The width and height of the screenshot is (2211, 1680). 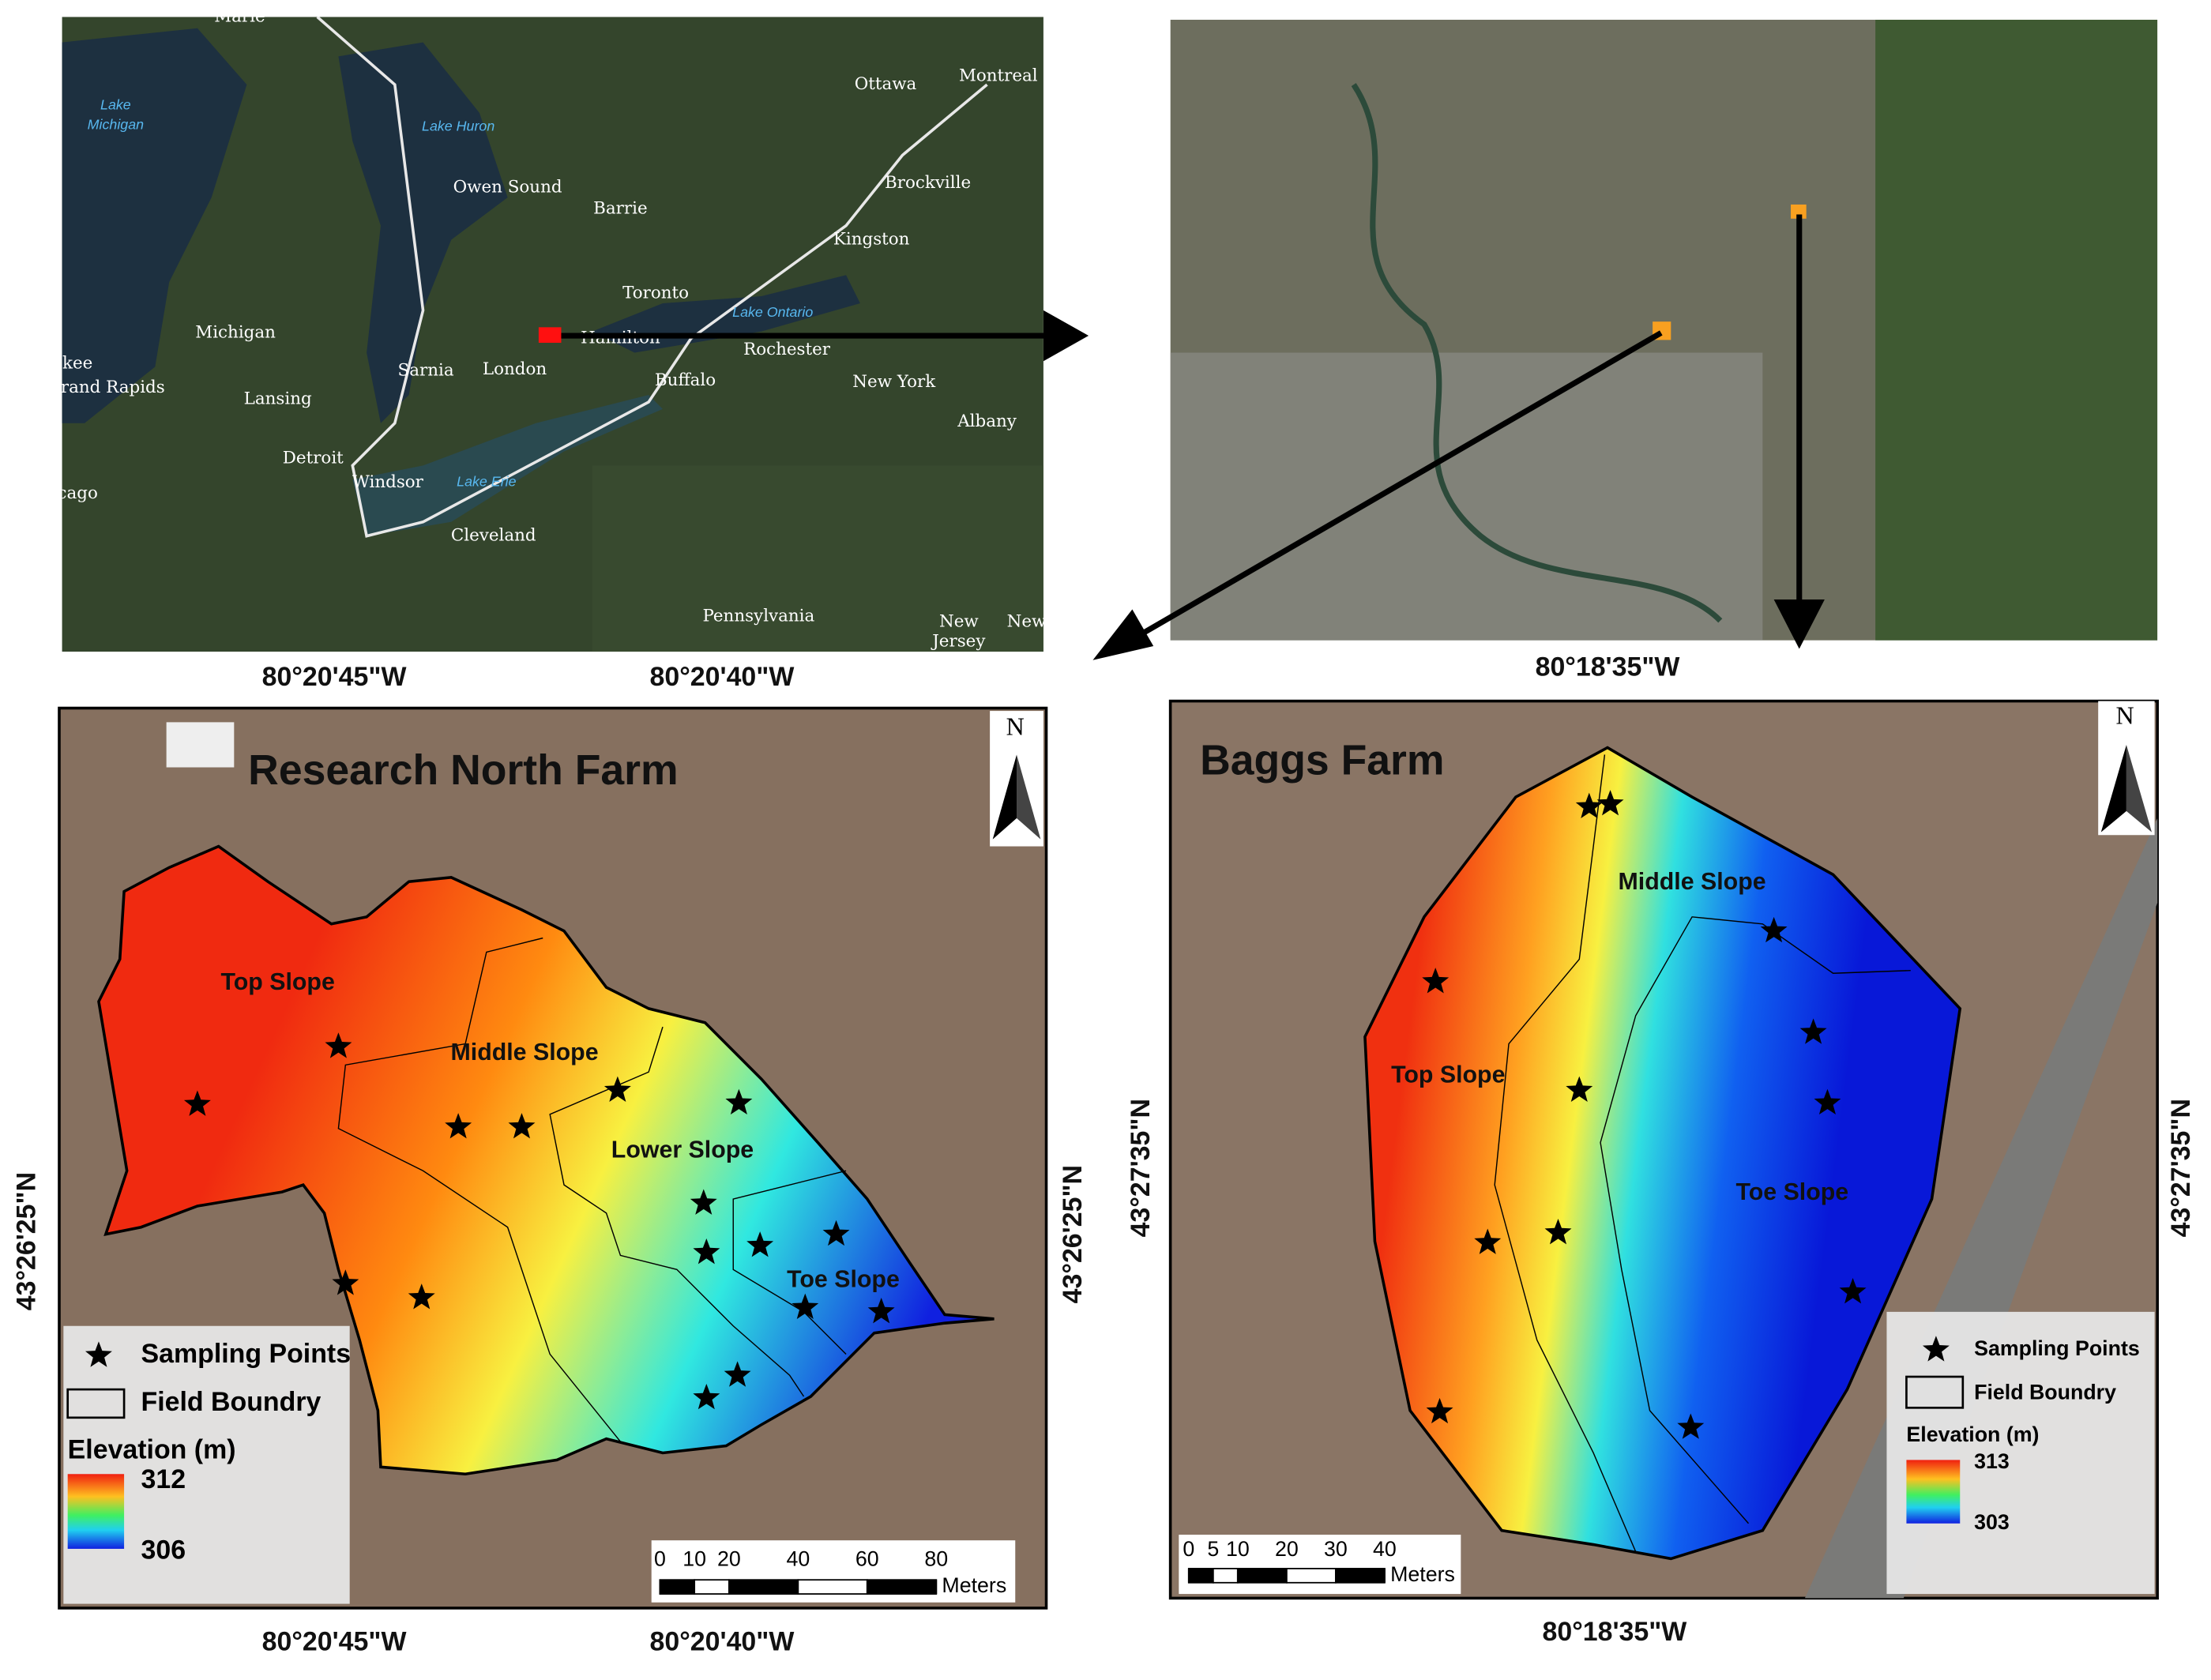 I want to click on legend-ramp, so click(x=1933, y=1492).